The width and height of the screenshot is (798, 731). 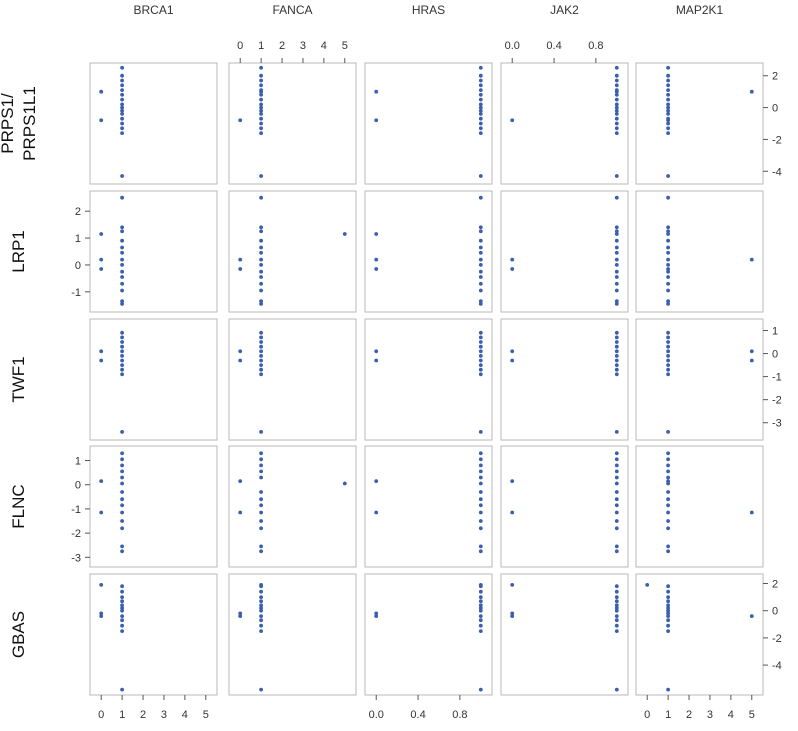 I want to click on x-tick-label-0-2: 2, so click(x=143, y=715).